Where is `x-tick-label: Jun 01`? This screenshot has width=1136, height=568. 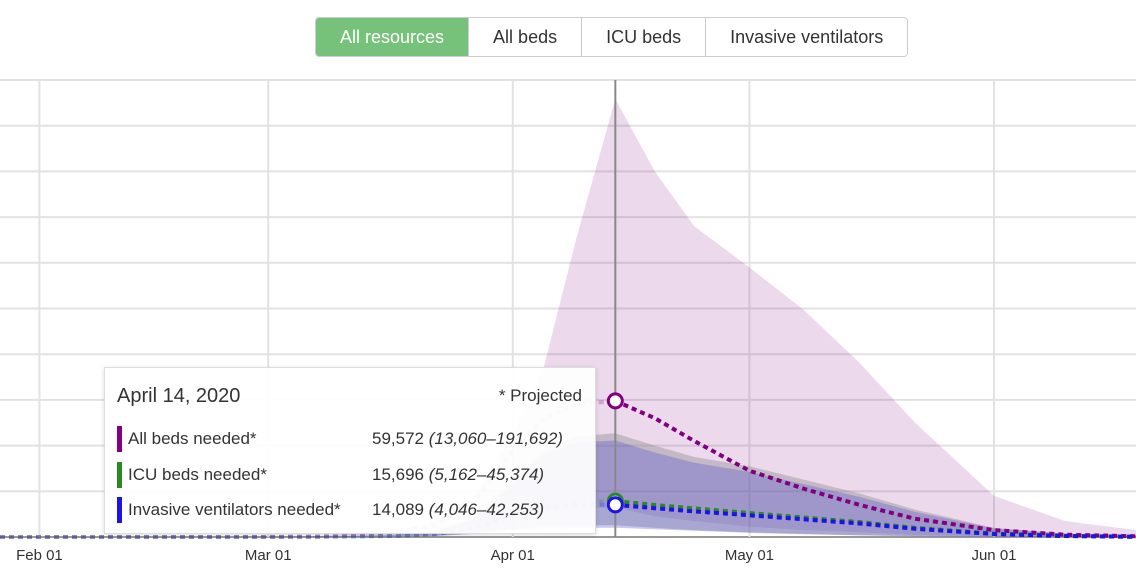 x-tick-label: Jun 01 is located at coordinates (993, 555).